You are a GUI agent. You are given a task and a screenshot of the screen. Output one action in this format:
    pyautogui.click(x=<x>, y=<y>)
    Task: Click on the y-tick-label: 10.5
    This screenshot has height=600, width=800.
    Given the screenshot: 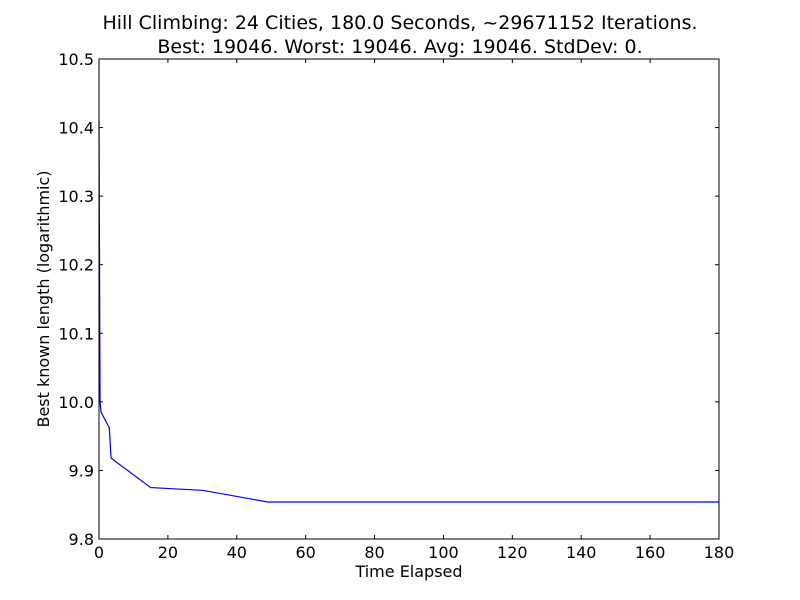 What is the action you would take?
    pyautogui.click(x=76, y=59)
    